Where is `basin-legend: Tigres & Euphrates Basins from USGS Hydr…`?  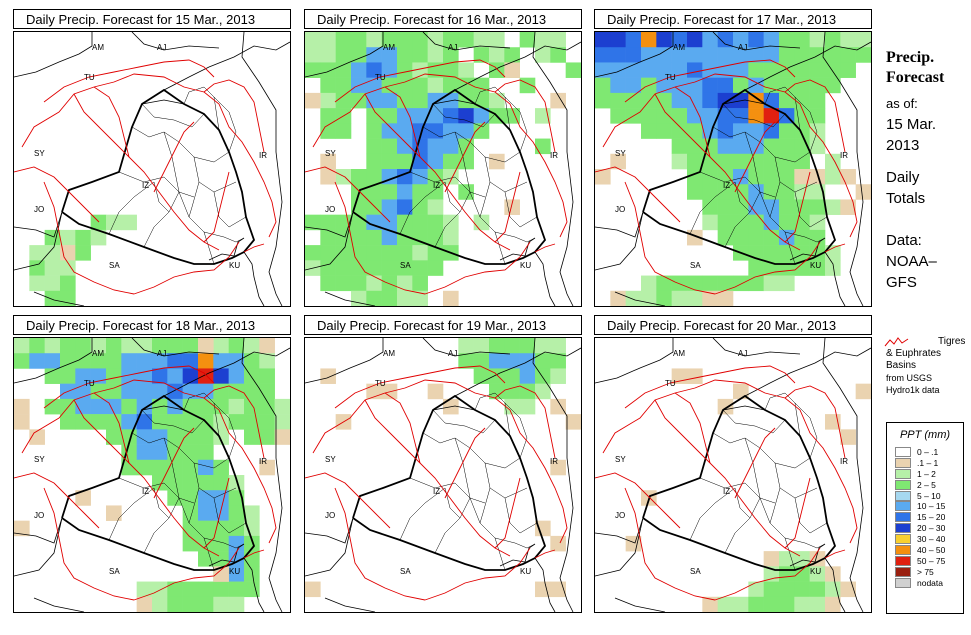 basin-legend: Tigres & Euphrates Basins from USGS Hydr… is located at coordinates (926, 366).